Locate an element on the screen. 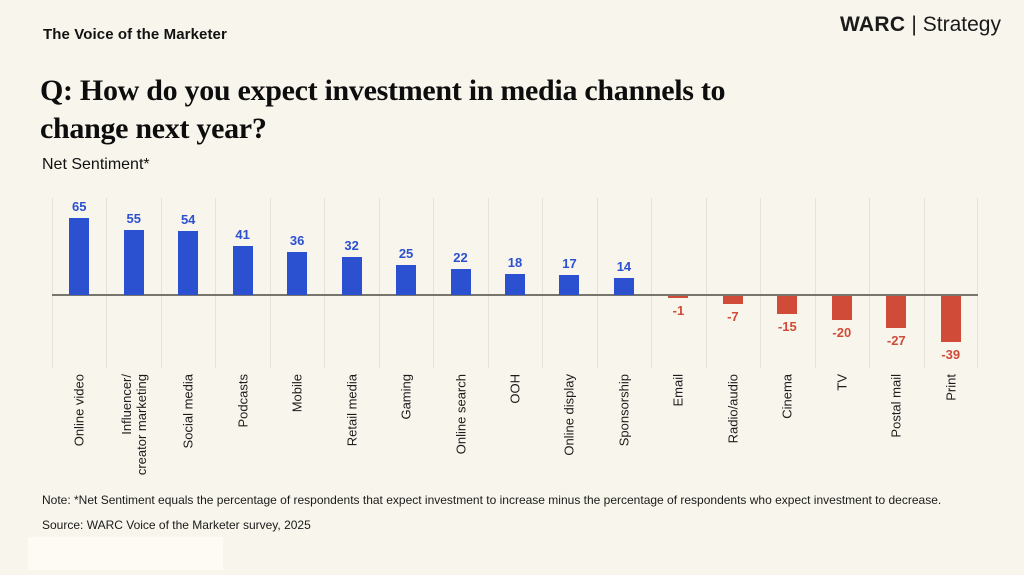 This screenshot has height=575, width=1024. bar-value: -39 is located at coordinates (951, 355).